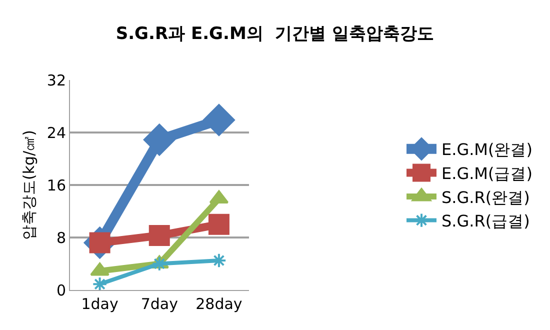 Image resolution: width=550 pixels, height=330 pixels. Describe the element at coordinates (56, 185) in the screenshot. I see `y-tick-label: 16` at that location.